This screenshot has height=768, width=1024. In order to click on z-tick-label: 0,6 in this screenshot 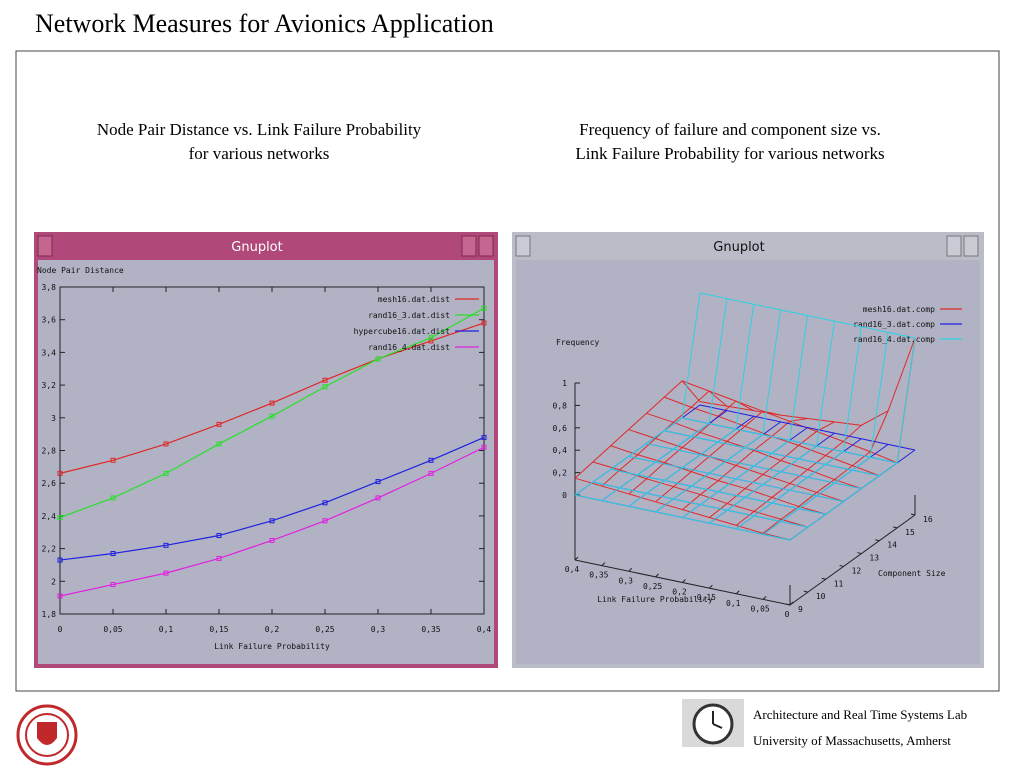, I will do `click(560, 428)`.